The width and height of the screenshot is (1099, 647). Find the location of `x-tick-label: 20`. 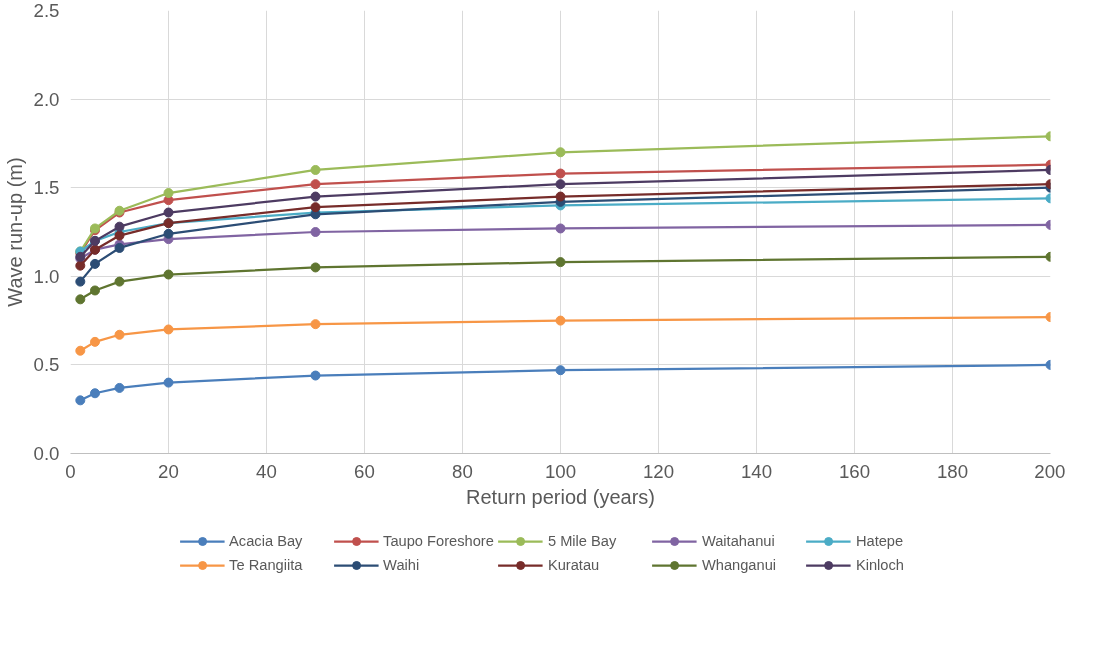

x-tick-label: 20 is located at coordinates (168, 471).